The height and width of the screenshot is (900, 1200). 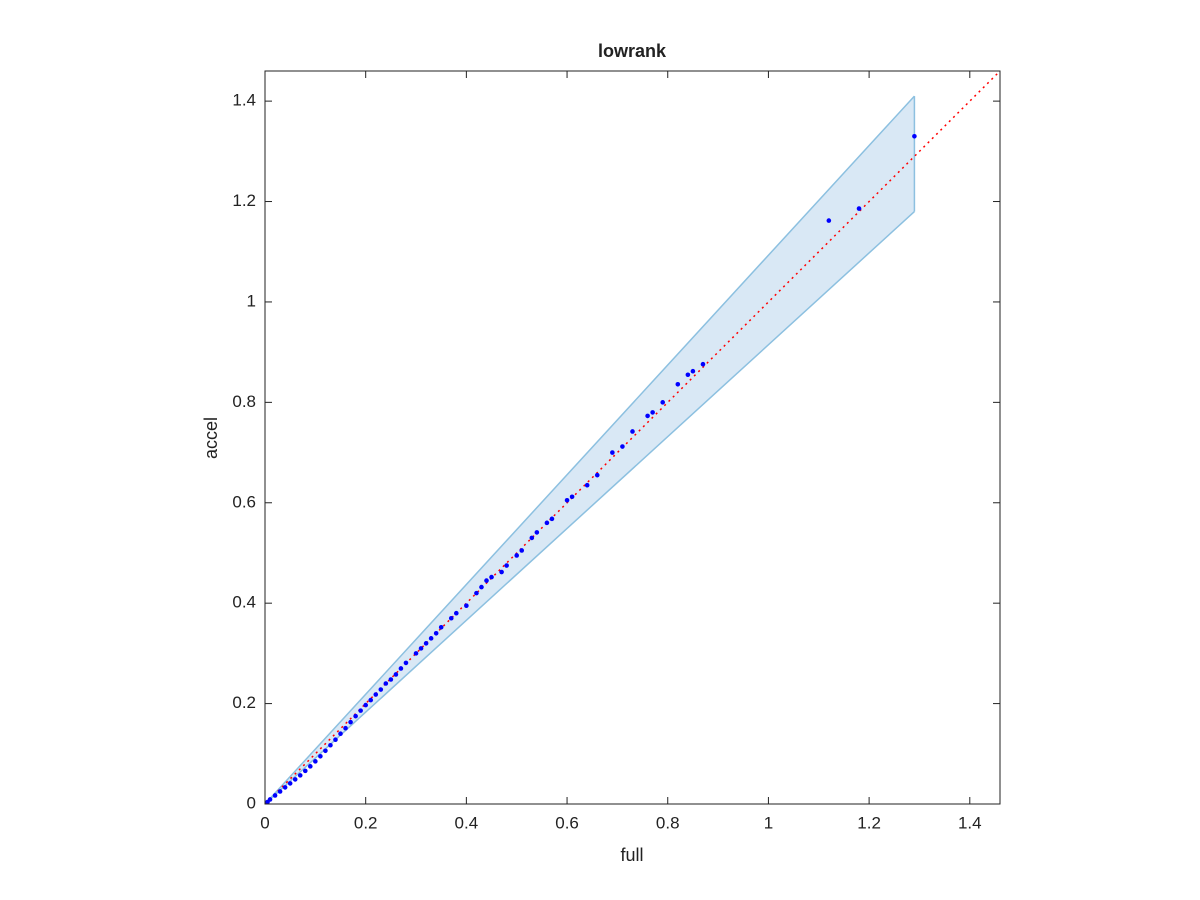 What do you see at coordinates (244, 100) in the screenshot?
I see `y-tick-label: 1.4` at bounding box center [244, 100].